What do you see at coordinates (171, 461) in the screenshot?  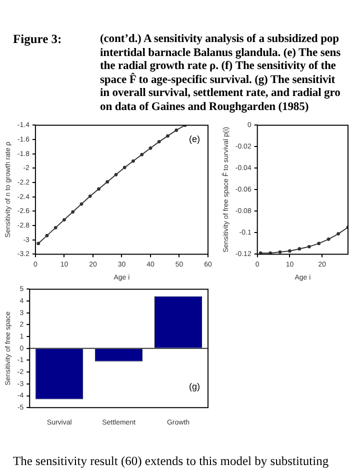 I see `text: The sensitivity result (60) extends to this model by substituting` at bounding box center [171, 461].